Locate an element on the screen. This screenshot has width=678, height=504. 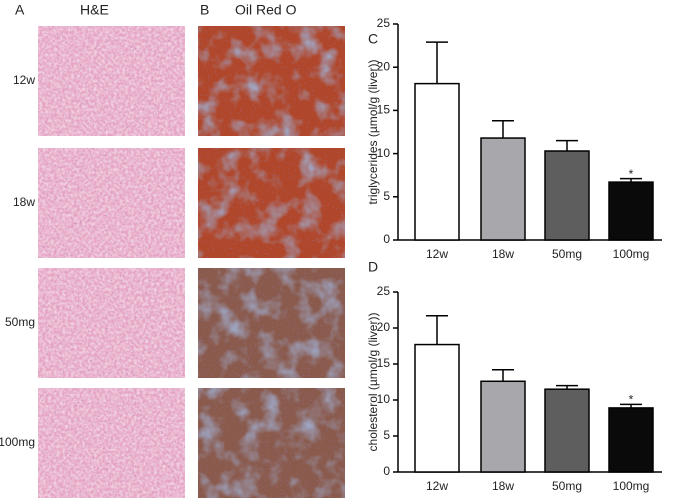
y-axis-label: cholesterol (µmol/g (liver)) is located at coordinates (373, 382).